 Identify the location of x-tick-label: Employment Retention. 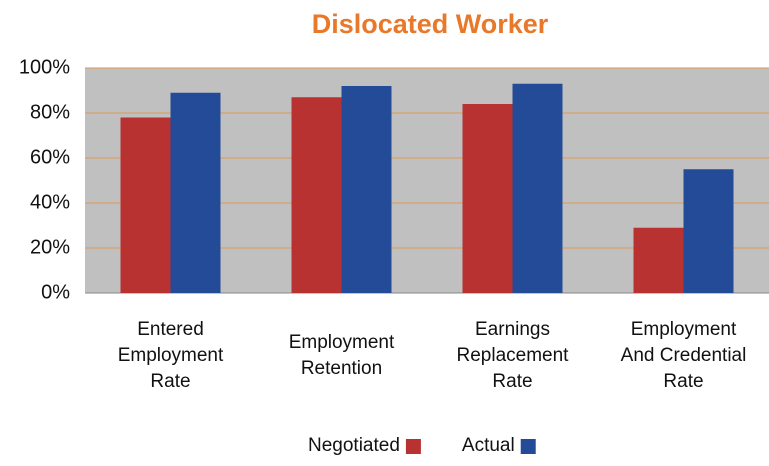
(341, 355).